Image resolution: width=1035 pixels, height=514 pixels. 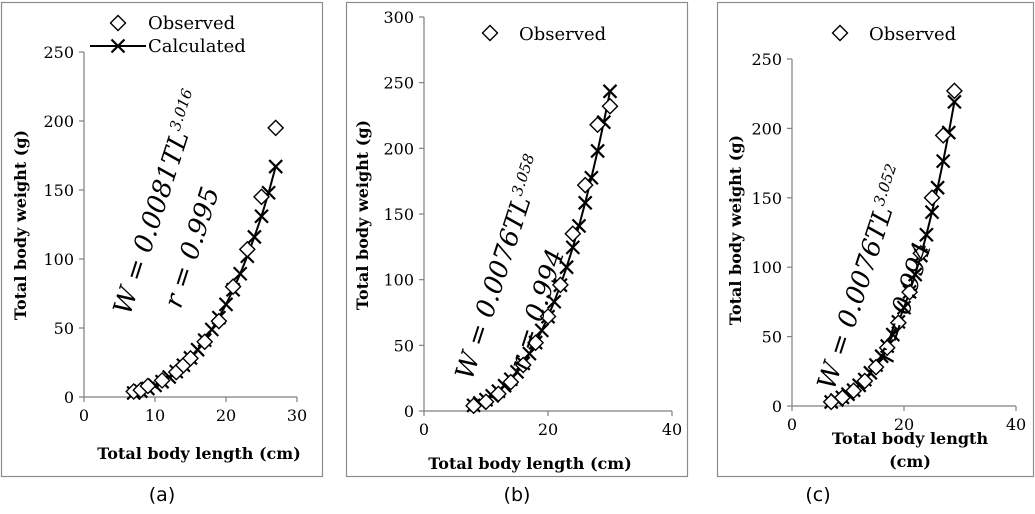 What do you see at coordinates (58, 259) in the screenshot?
I see `panel-a-y-tick-label: 100` at bounding box center [58, 259].